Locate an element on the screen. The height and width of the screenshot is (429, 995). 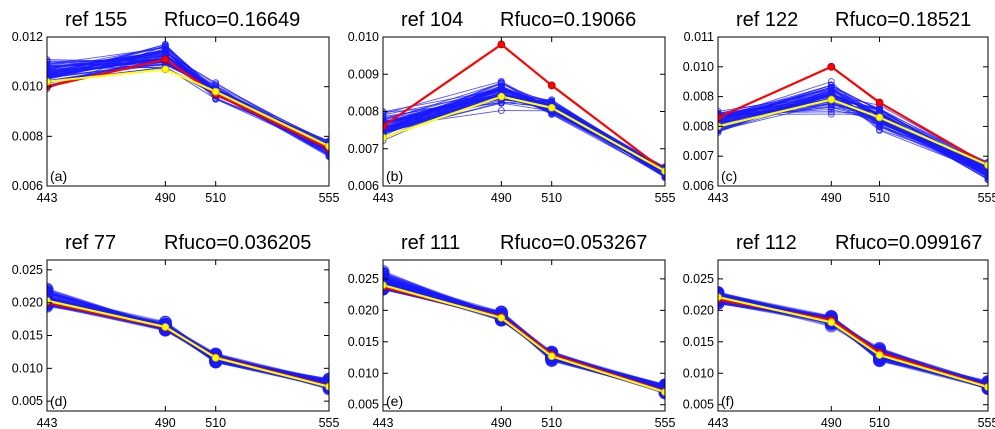
y-tick-label: 0.015 is located at coordinates (27, 336).